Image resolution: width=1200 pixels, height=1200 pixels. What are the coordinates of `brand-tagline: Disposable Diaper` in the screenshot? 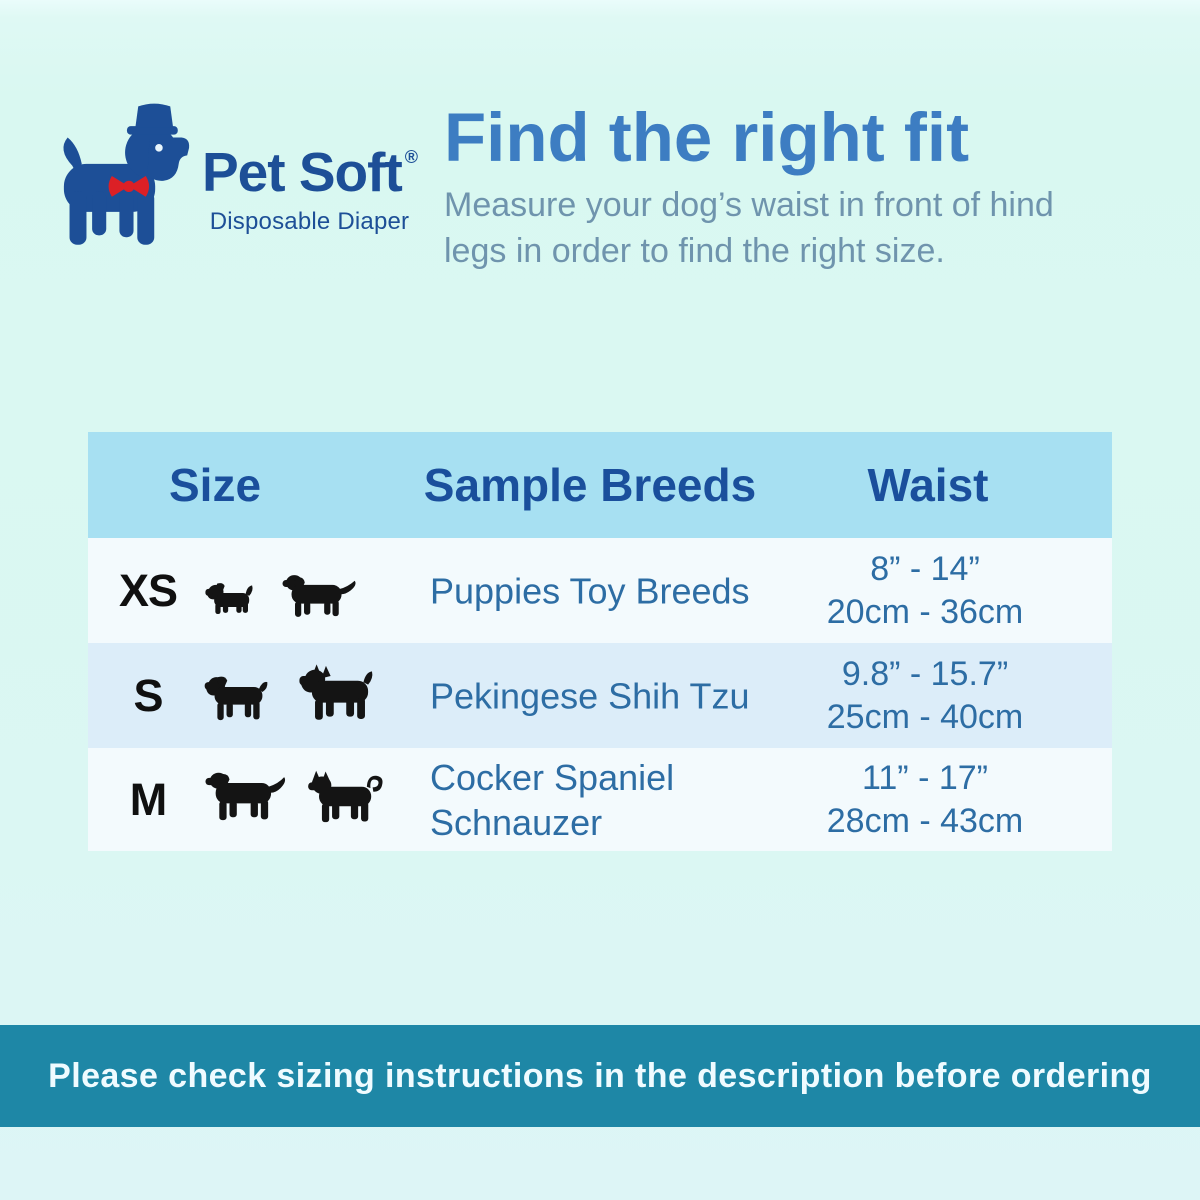 It's located at (309, 221).